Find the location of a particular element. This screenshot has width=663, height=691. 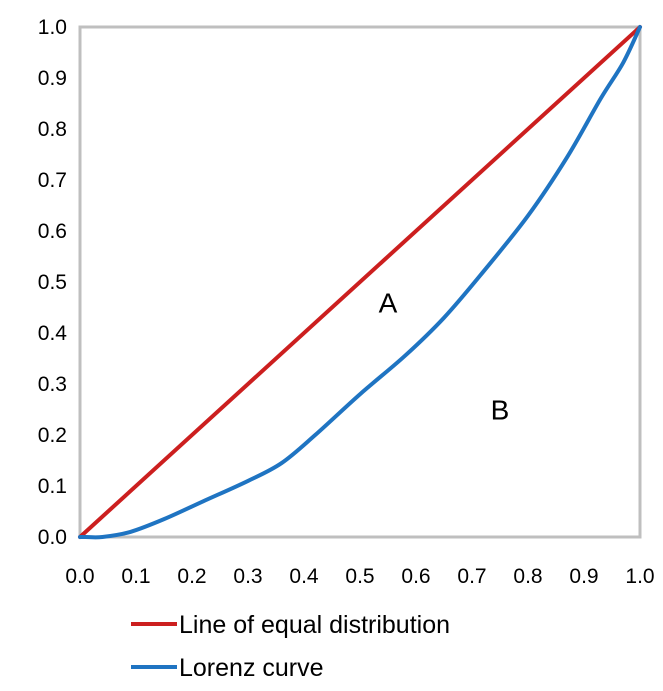

y-tick-labels: 0.0 0.1 0.2 0.3 0.4 0.5 0.6 0.7 0.8 0.9 1.0 is located at coordinates (53, 282).